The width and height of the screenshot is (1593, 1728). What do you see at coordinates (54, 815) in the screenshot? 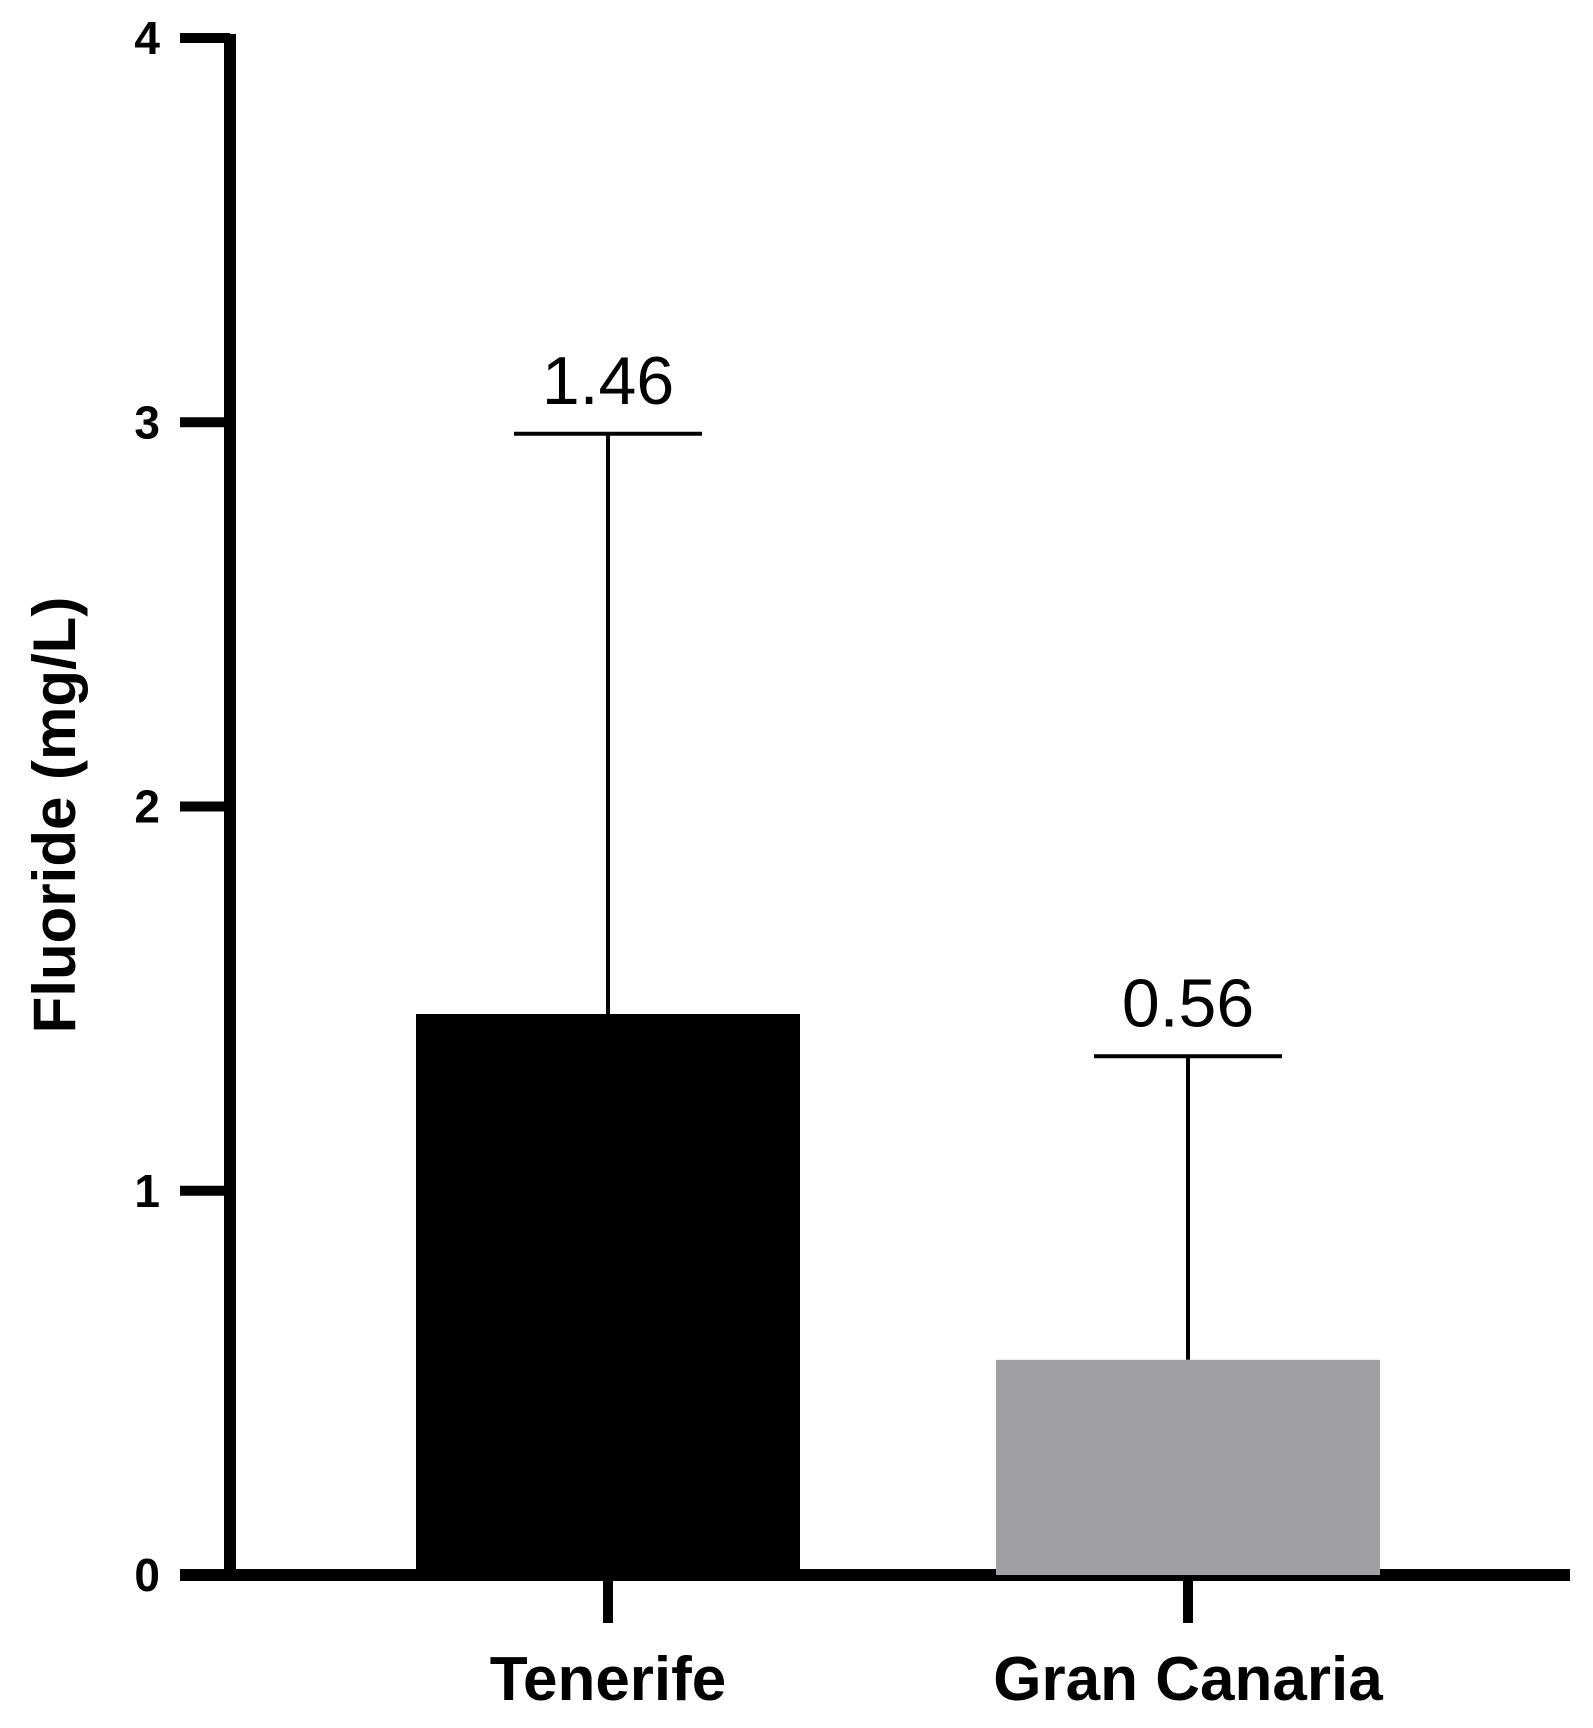
I see `y-axis-title: Fluoride (mg/L)` at bounding box center [54, 815].